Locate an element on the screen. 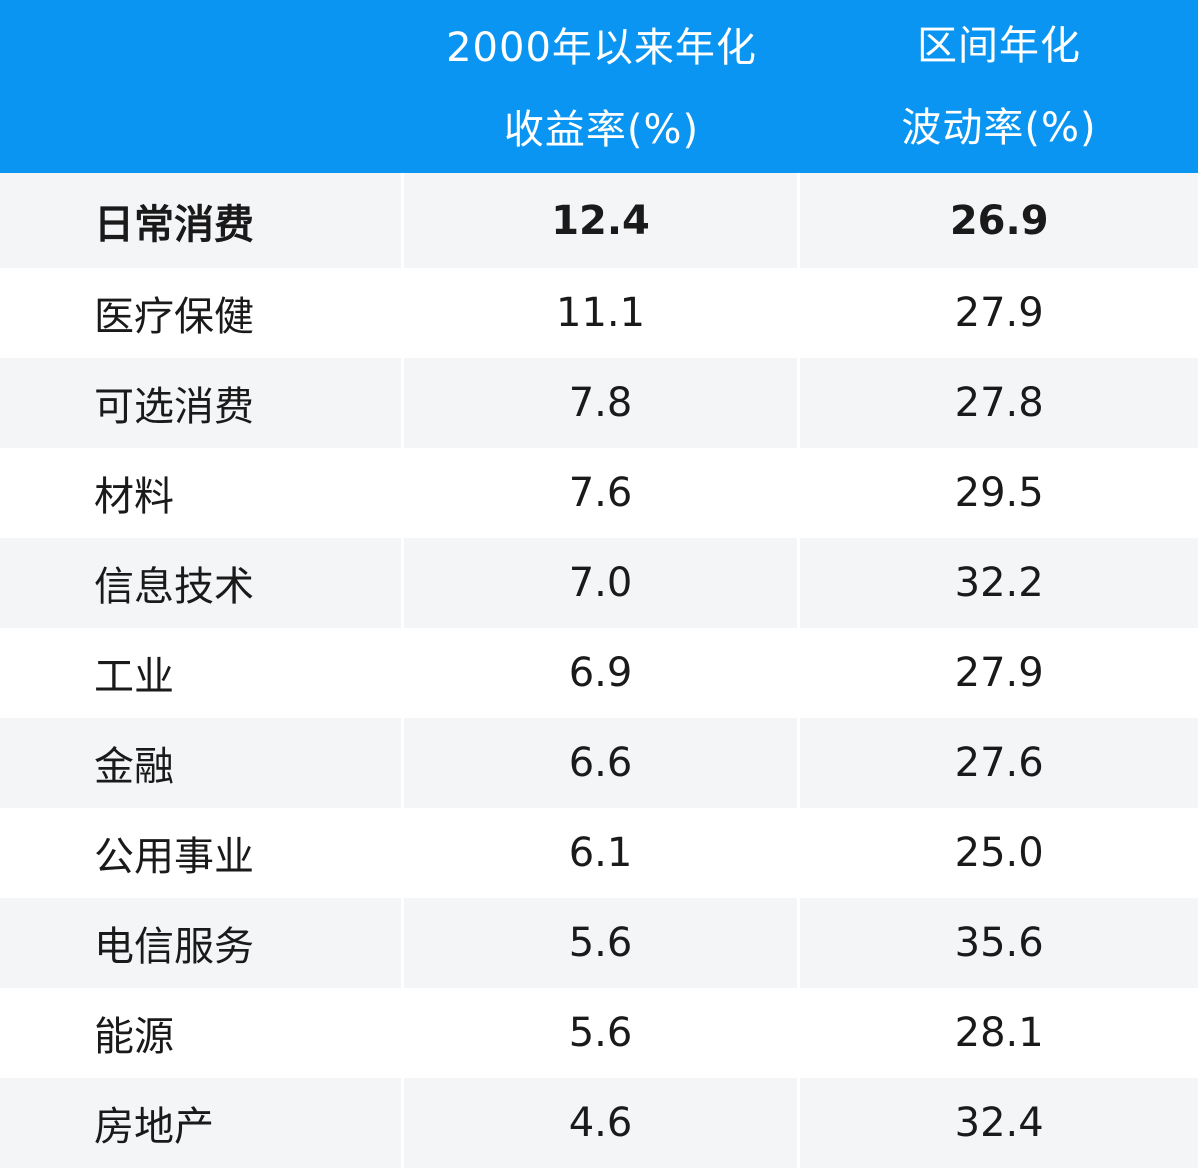  header-return-line1: 2000年以来年化 is located at coordinates (601, 47).